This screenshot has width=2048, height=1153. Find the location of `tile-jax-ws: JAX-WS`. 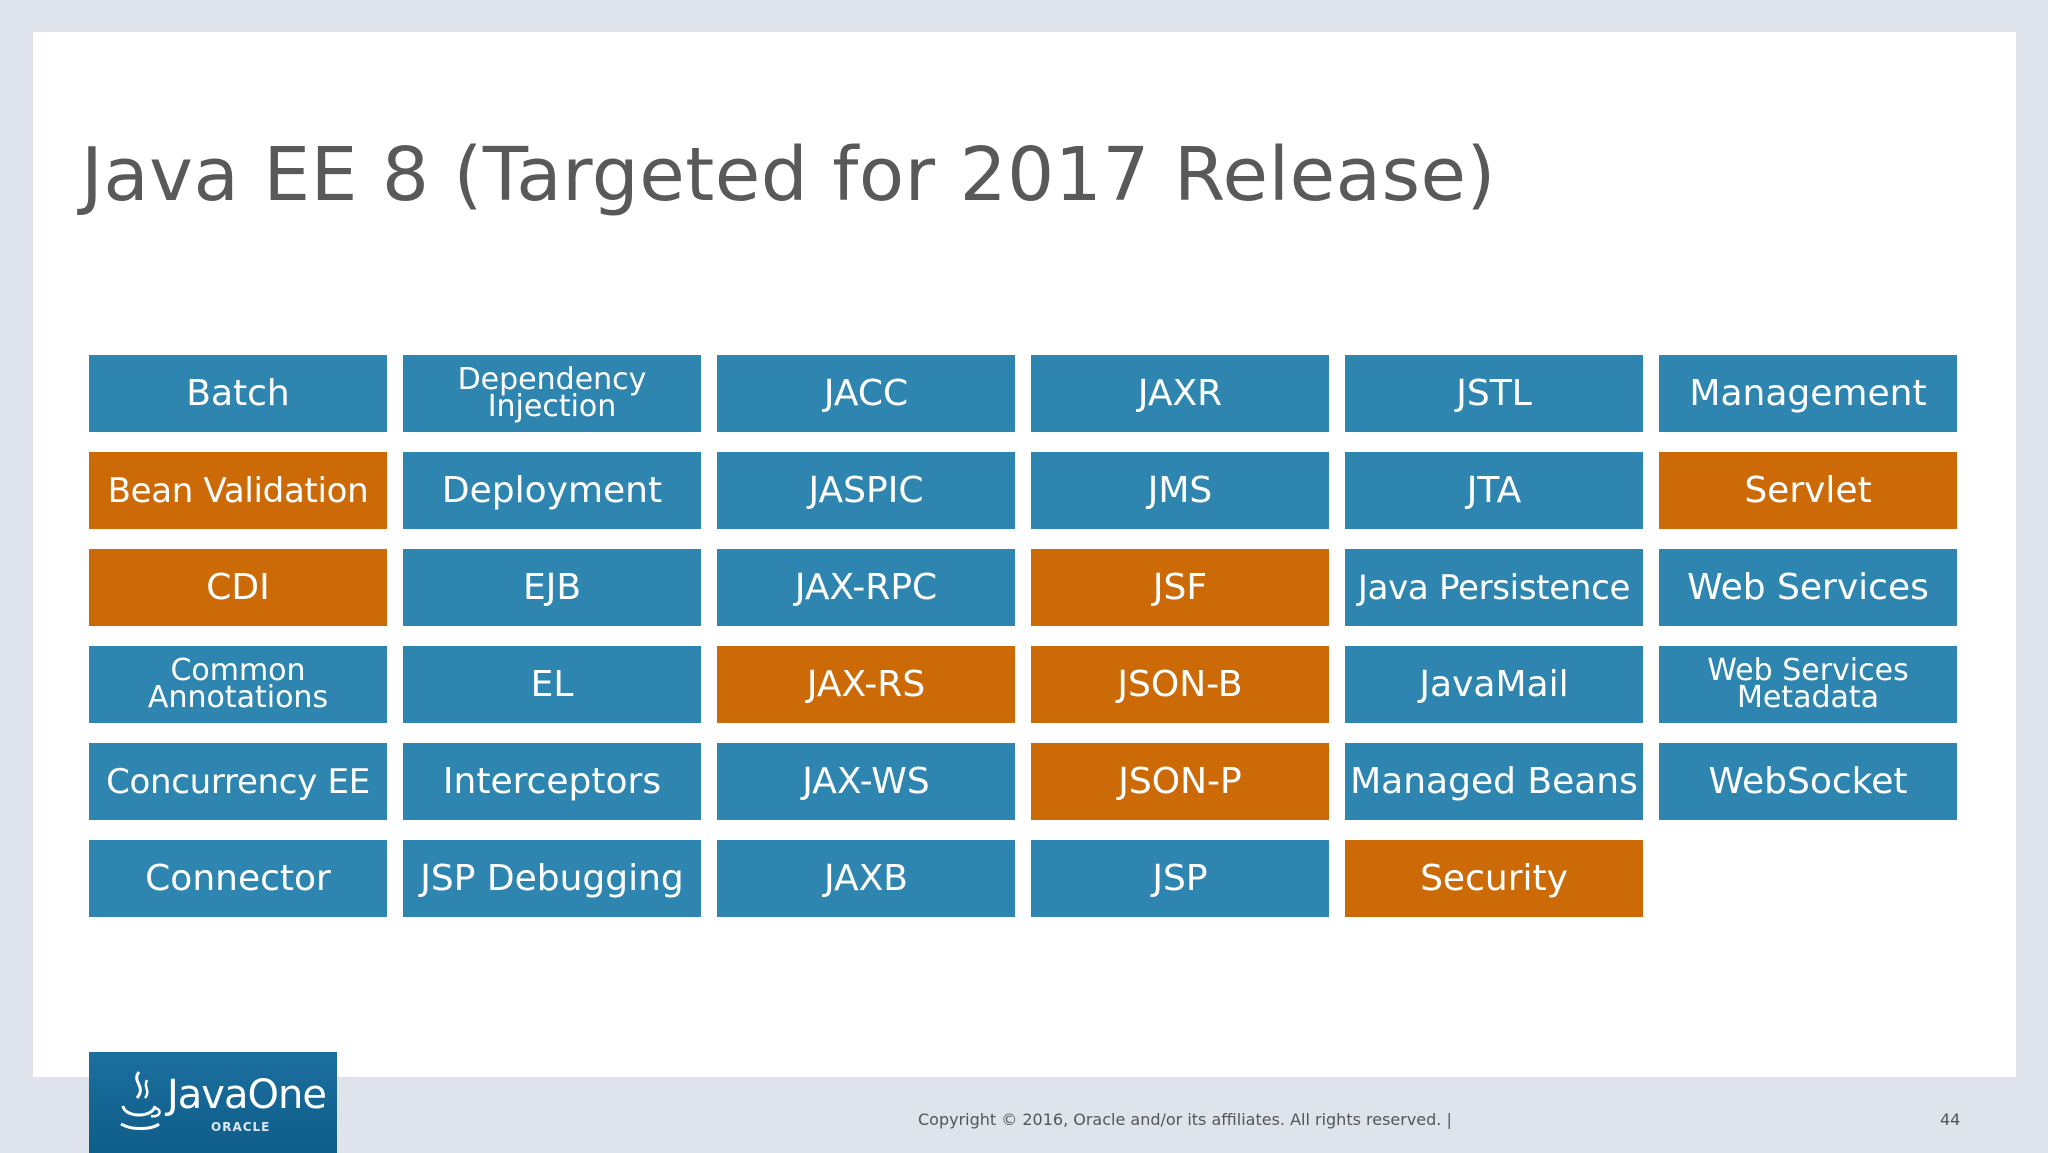

tile-jax-ws: JAX-WS is located at coordinates (866, 781).